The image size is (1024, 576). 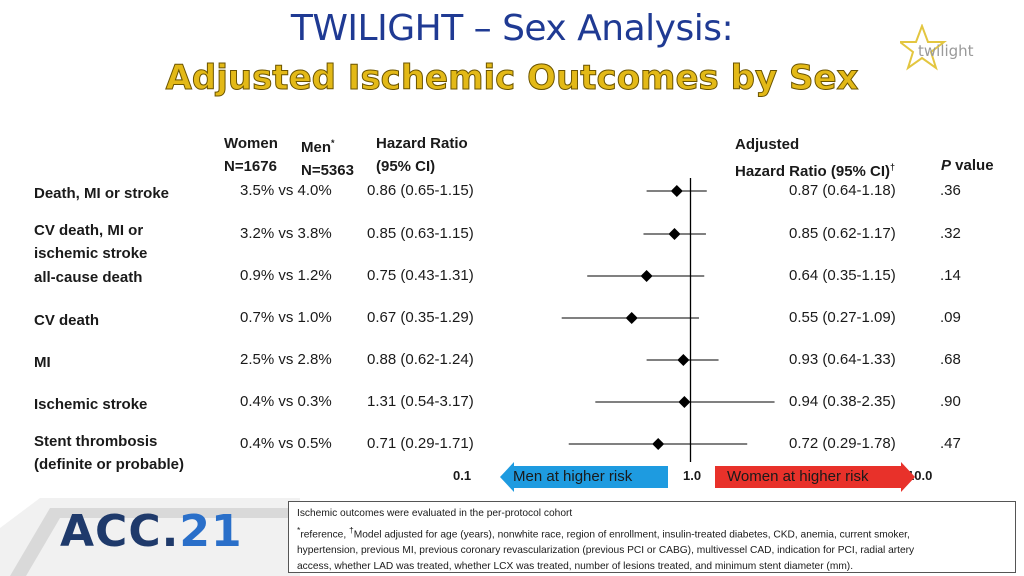 What do you see at coordinates (842, 359) in the screenshot?
I see `adjusted-hr: 0.93 (0.64-1.33)` at bounding box center [842, 359].